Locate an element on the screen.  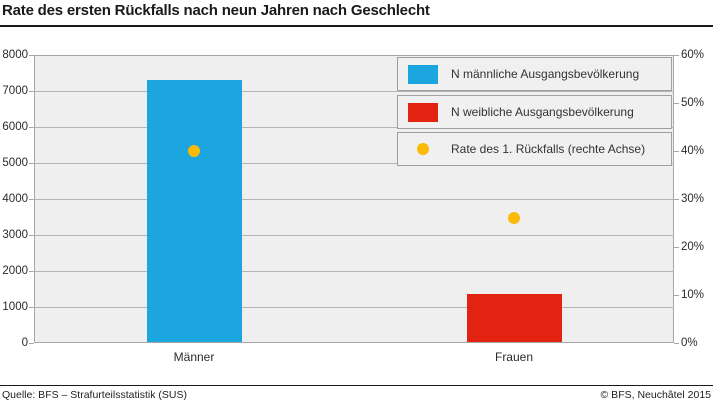
rate-dot-frauen is located at coordinates (514, 218).